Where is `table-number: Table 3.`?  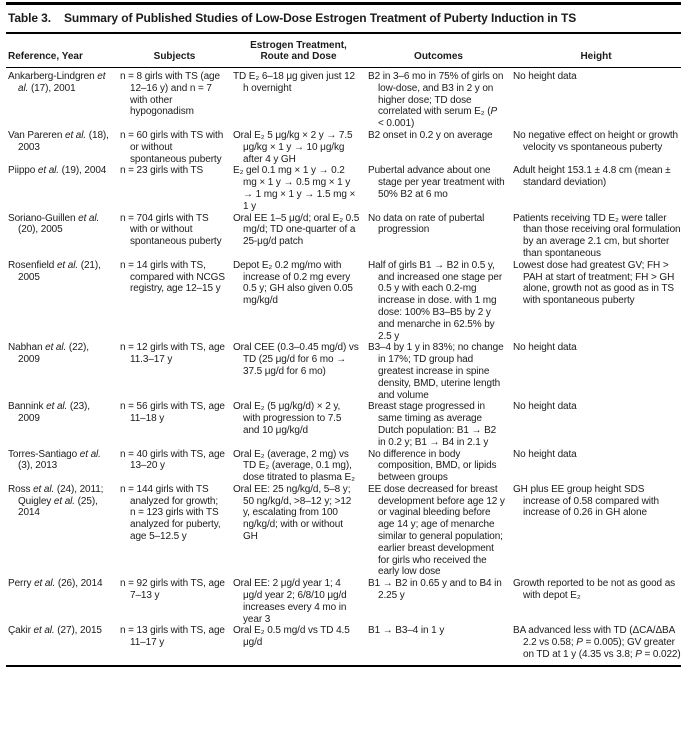
table-number: Table 3. is located at coordinates (29, 18).